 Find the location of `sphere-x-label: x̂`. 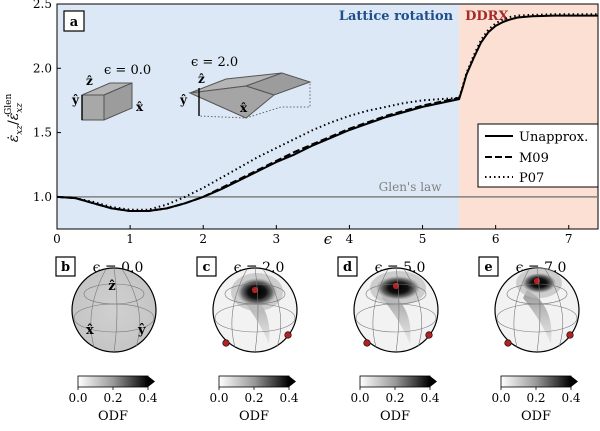

sphere-x-label: x̂ is located at coordinates (90, 330).